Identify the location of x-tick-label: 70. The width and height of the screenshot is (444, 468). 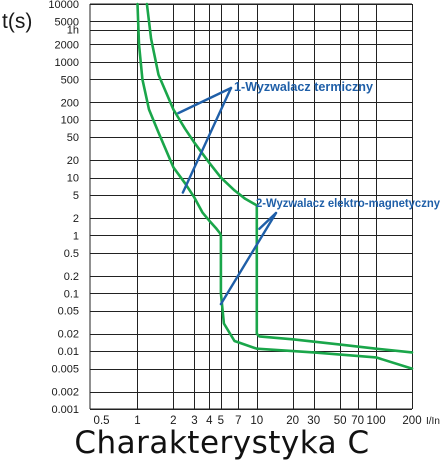
(357, 421).